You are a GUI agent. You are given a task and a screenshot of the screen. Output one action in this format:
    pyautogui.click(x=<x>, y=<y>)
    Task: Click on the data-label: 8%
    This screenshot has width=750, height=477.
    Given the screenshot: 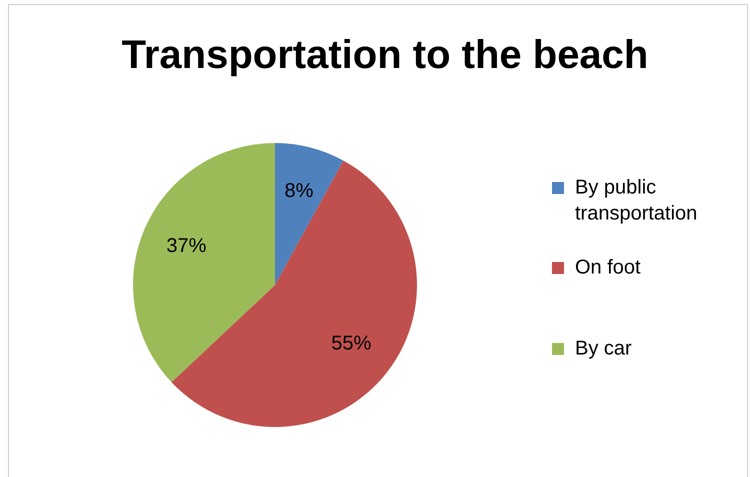 What is the action you would take?
    pyautogui.click(x=299, y=191)
    